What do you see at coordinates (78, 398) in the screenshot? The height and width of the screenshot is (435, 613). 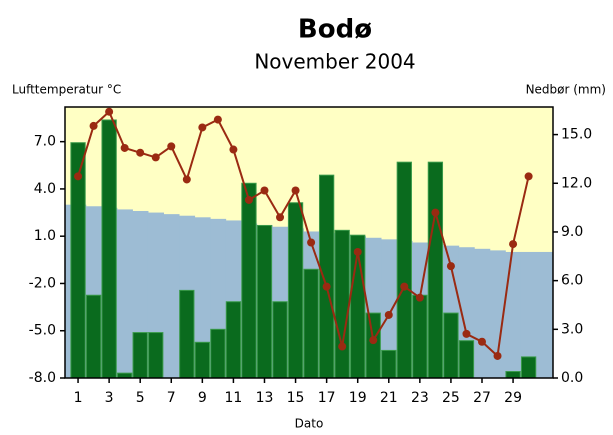 I see `x-tick-label: 1` at bounding box center [78, 398].